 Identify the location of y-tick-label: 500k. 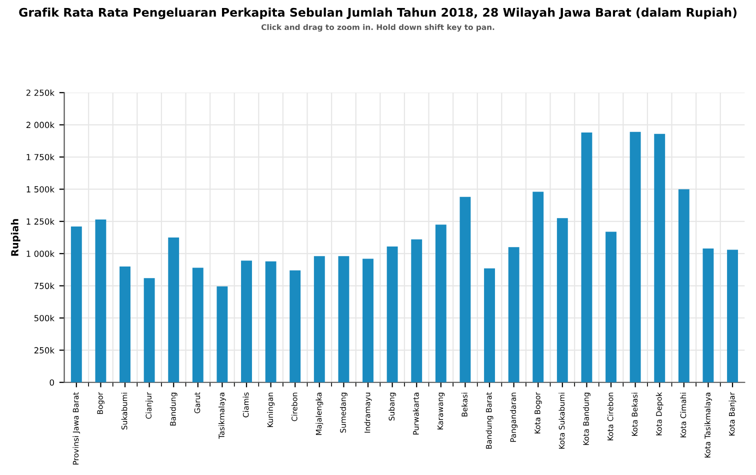
(44, 318).